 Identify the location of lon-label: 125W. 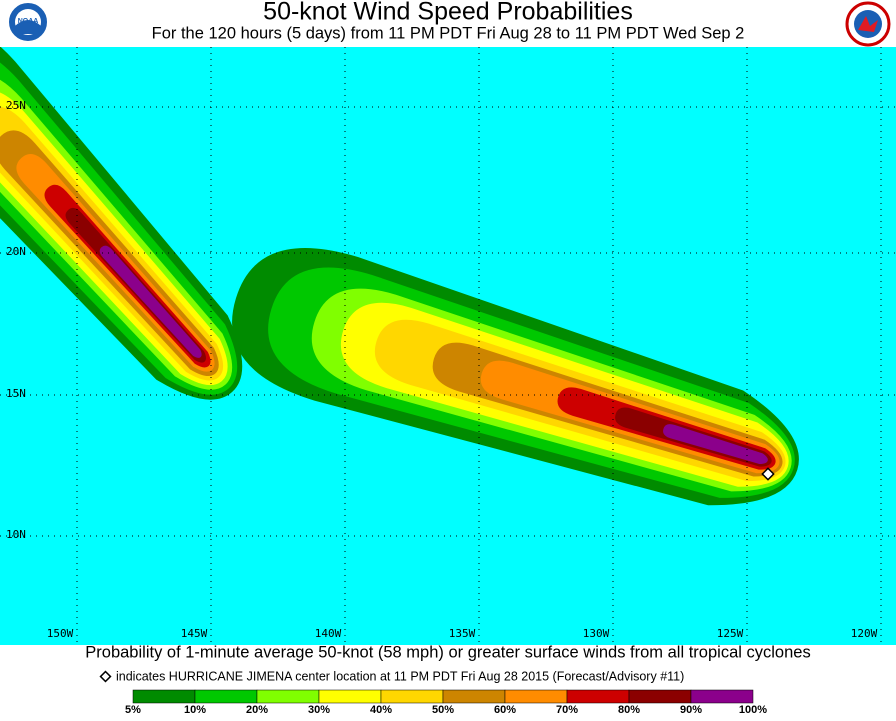
(730, 633).